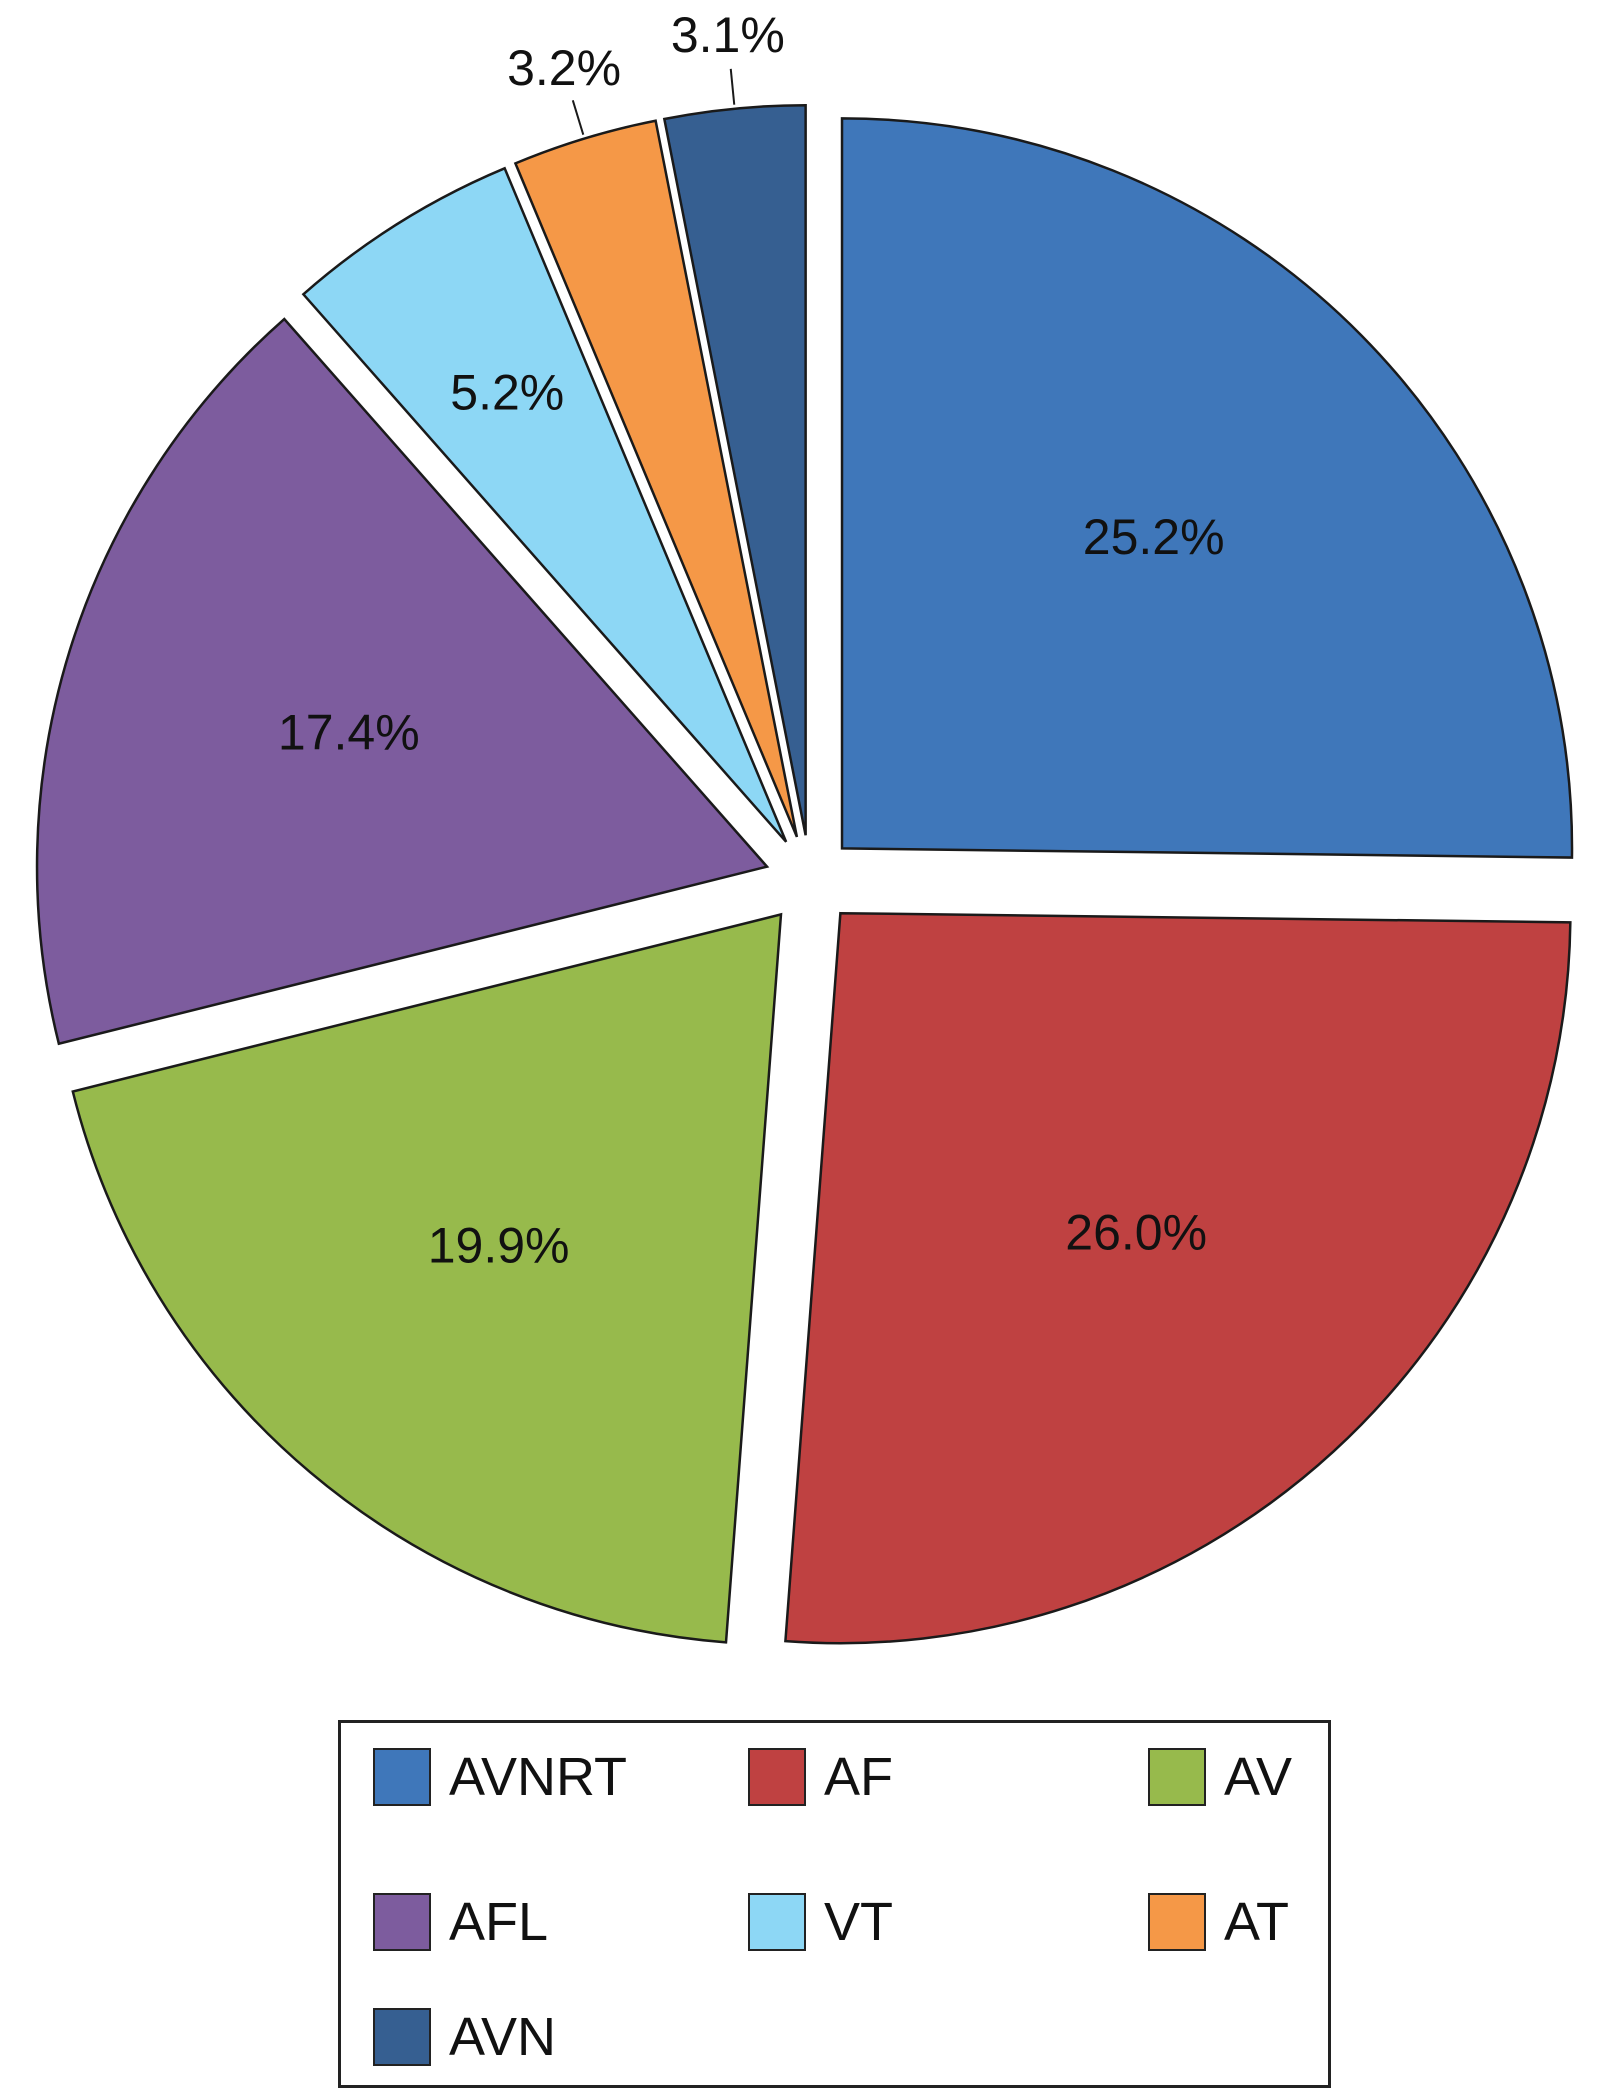  I want to click on pie-slice-at, so click(656, 478).